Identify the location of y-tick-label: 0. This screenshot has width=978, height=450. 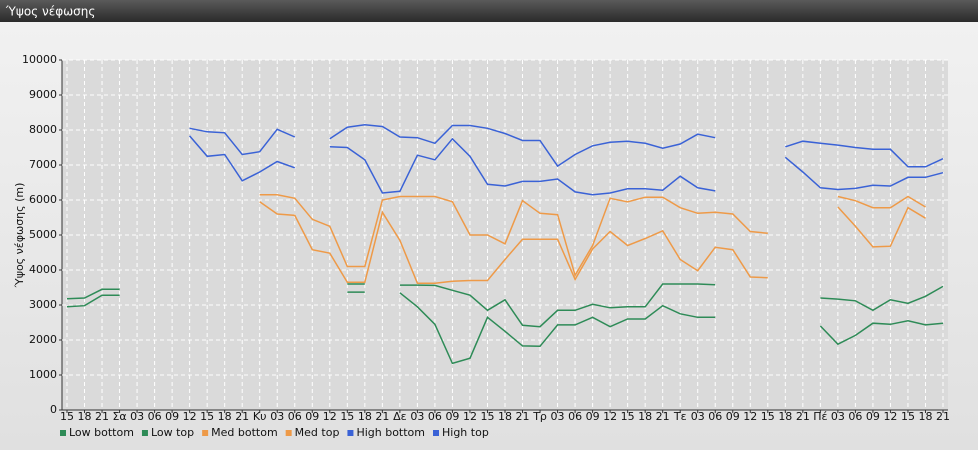
(53, 409).